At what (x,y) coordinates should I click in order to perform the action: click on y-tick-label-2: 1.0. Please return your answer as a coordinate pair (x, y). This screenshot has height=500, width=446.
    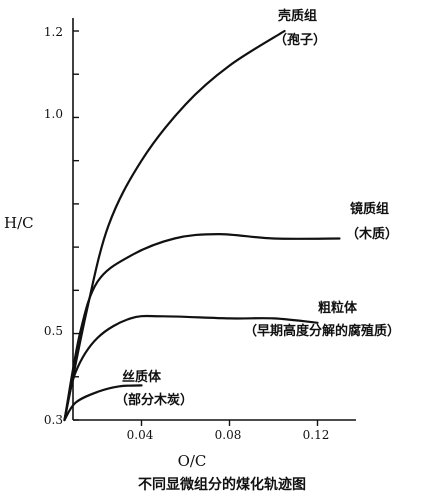
    Looking at the image, I should click on (53, 114).